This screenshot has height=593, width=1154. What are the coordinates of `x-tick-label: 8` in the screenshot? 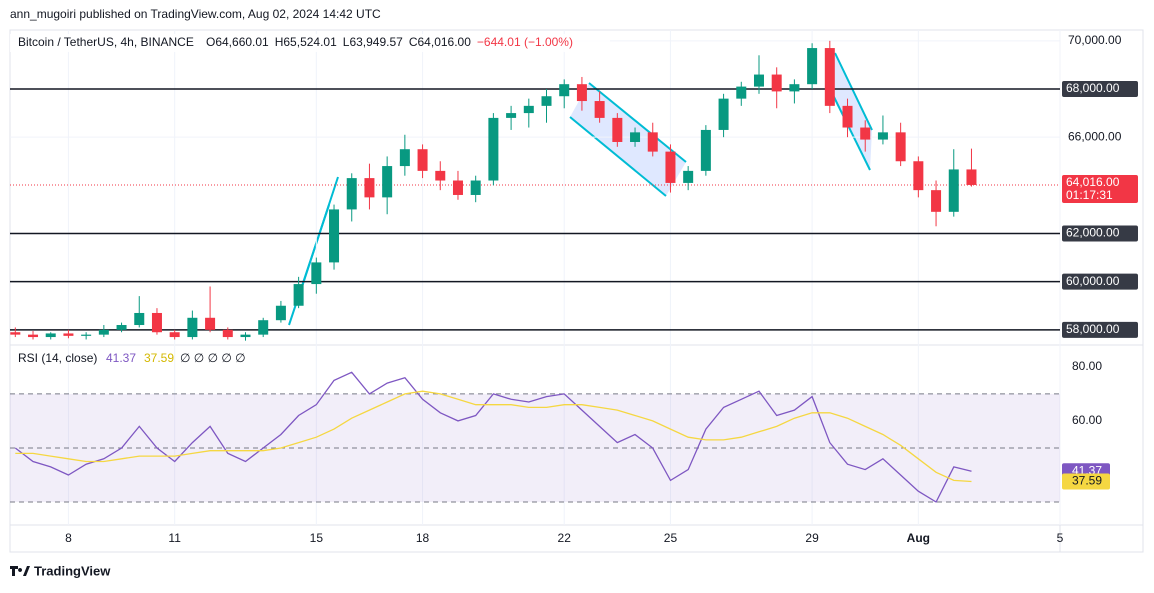 It's located at (68, 538).